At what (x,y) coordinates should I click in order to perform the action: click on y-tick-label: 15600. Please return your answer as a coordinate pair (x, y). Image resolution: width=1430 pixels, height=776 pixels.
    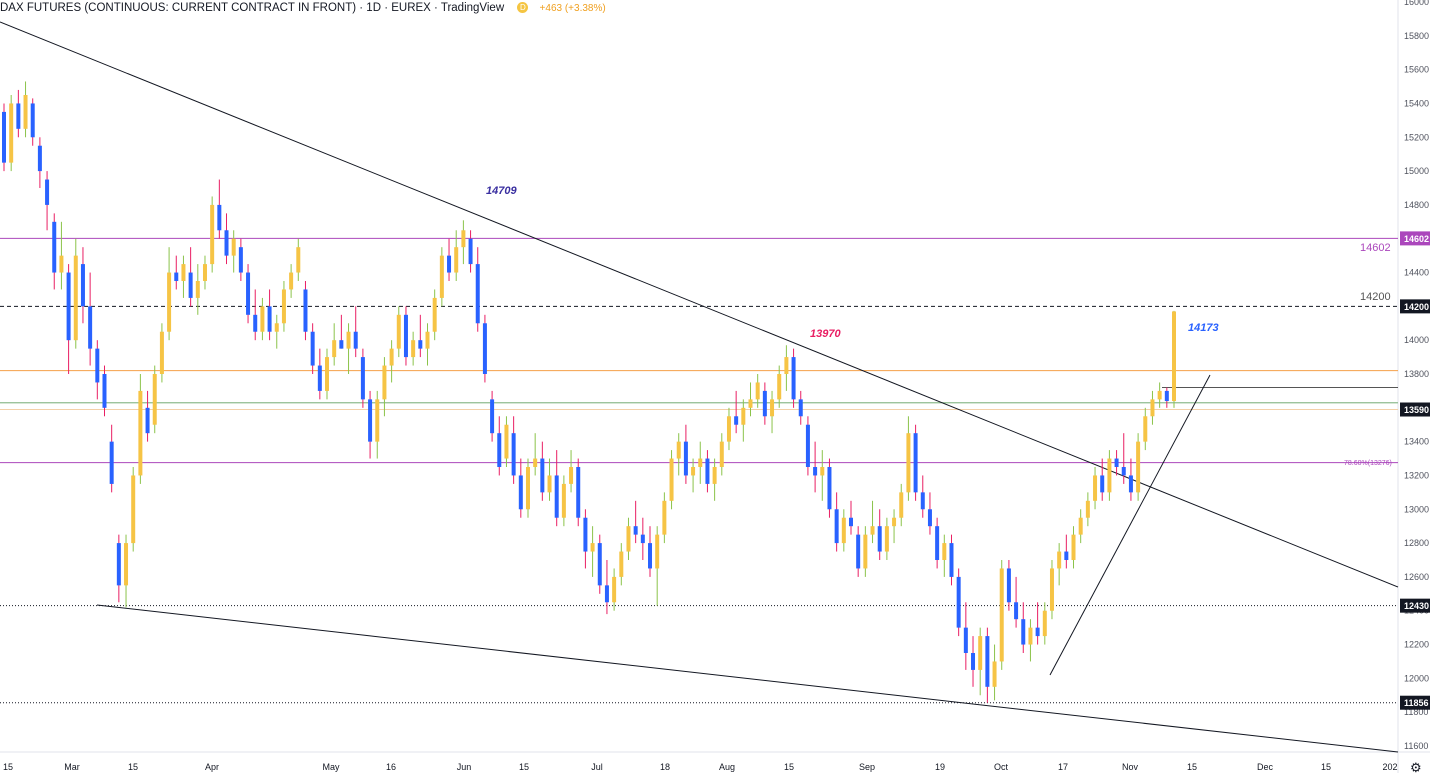
    Looking at the image, I should click on (1416, 70).